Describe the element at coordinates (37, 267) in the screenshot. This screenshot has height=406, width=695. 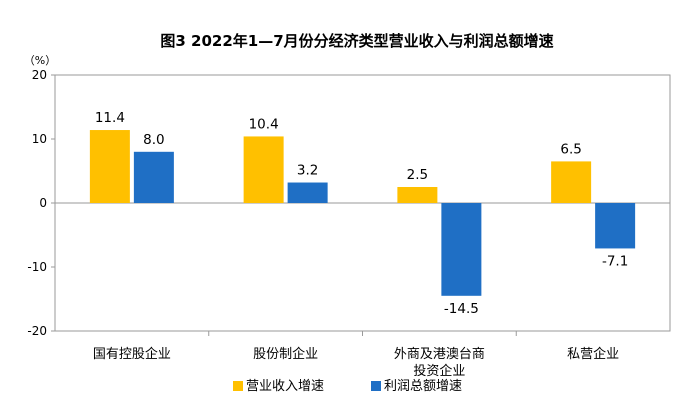
I see `y-tick-label: -10` at that location.